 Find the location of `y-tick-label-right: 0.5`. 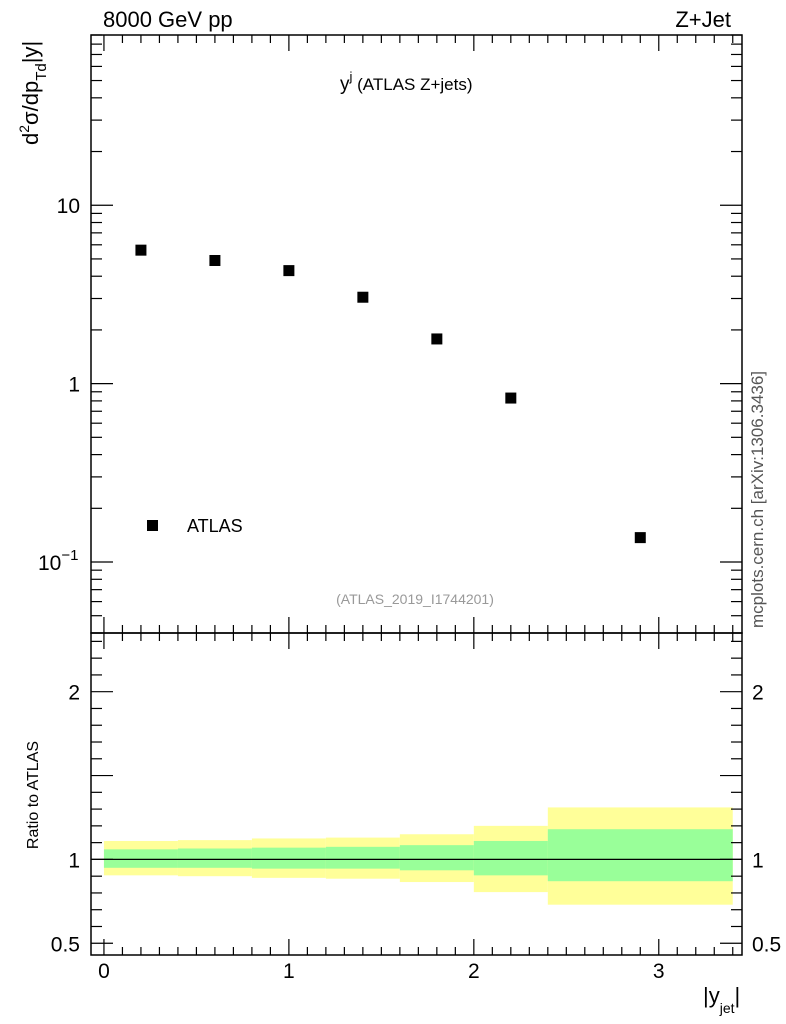

y-tick-label-right: 0.5 is located at coordinates (766, 944).